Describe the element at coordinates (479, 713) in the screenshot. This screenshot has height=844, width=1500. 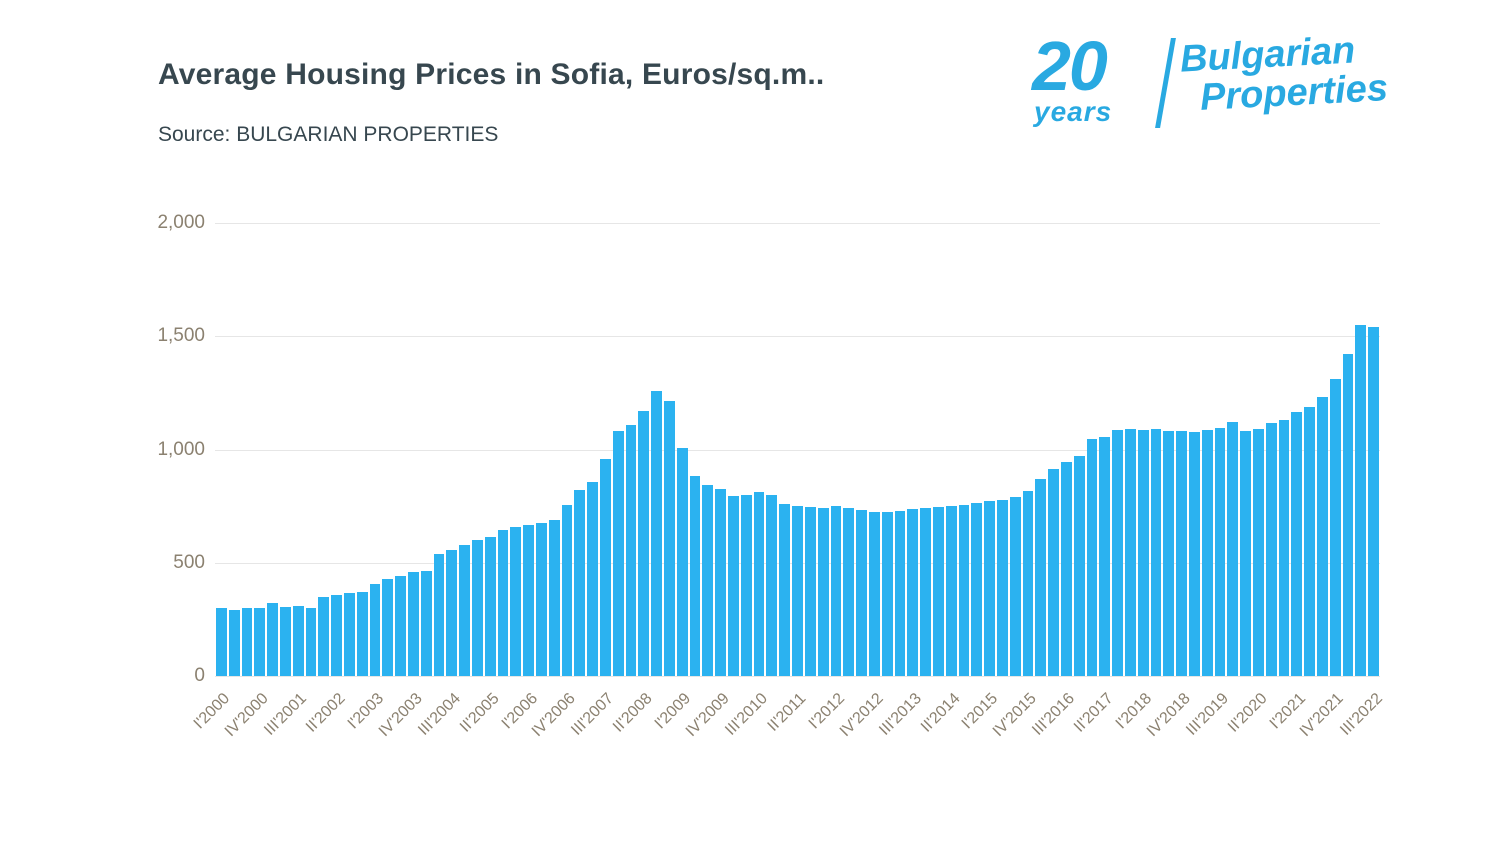
I see `x-tick-label: II'2005` at that location.